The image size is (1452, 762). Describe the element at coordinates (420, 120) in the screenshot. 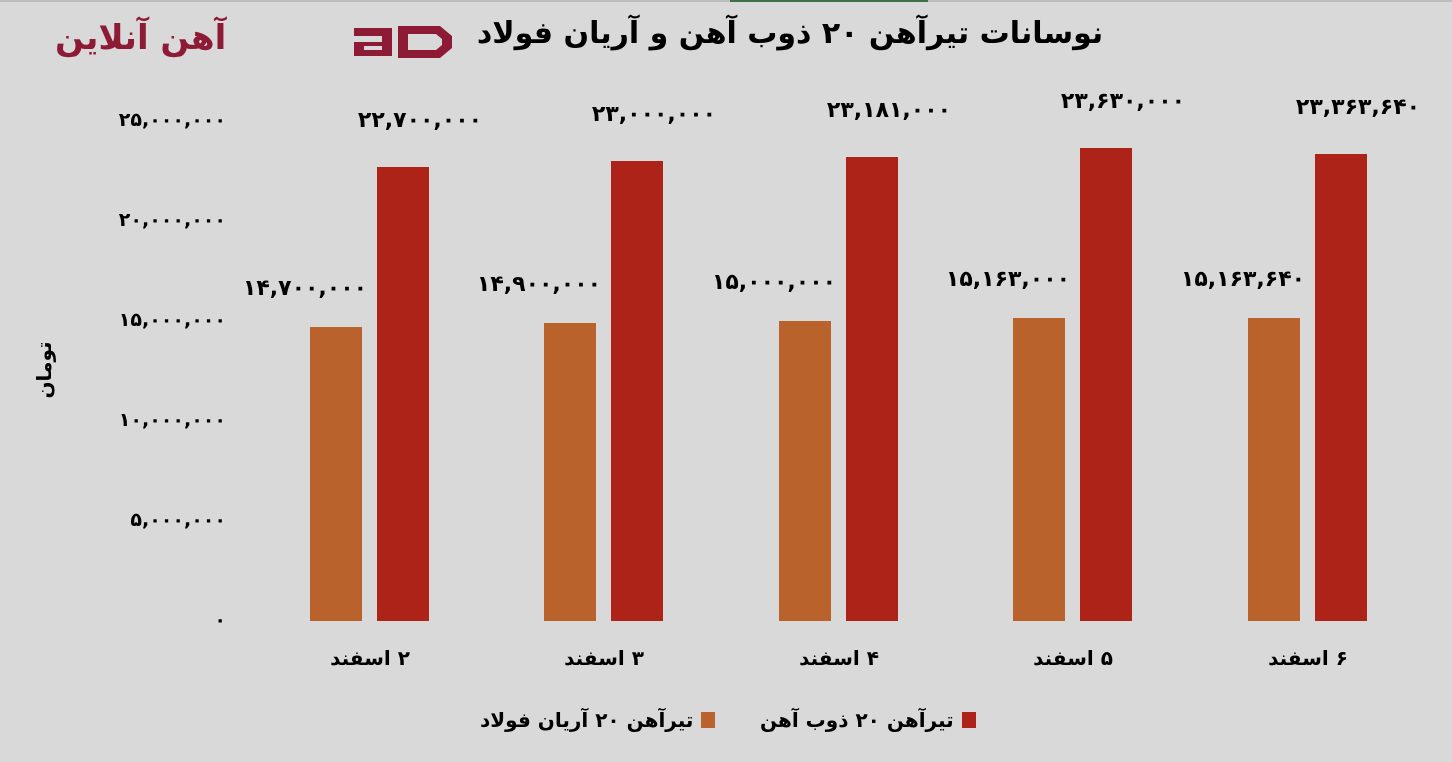

I see `data-label-zob: ۲۲,۷۰۰,۰۰۰` at that location.